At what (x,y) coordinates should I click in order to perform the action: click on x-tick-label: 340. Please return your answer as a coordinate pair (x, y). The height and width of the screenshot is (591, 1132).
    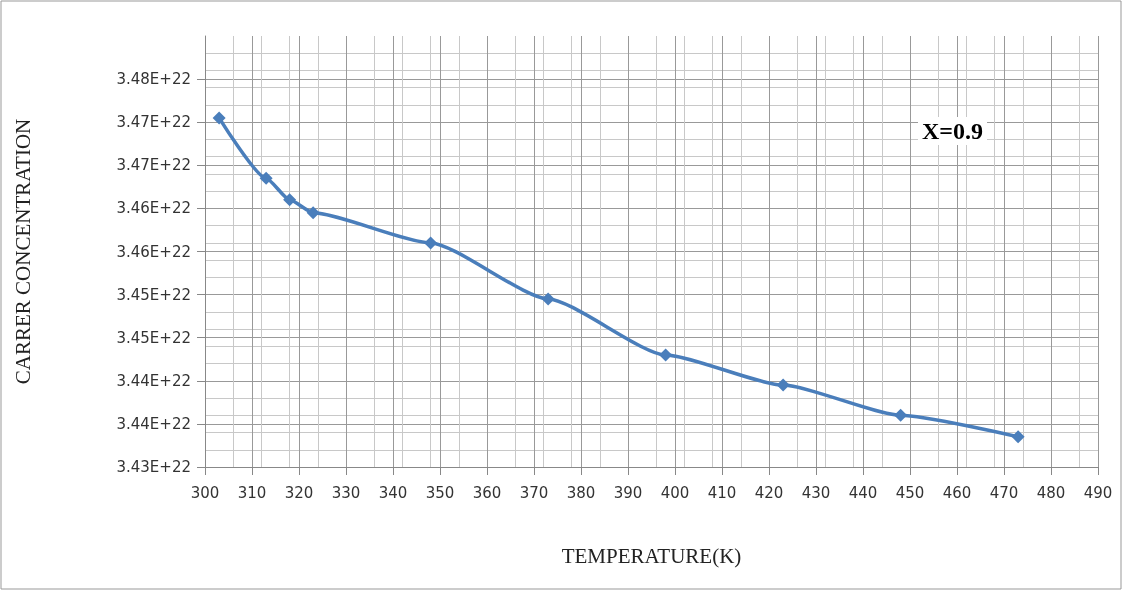
    Looking at the image, I should click on (393, 492).